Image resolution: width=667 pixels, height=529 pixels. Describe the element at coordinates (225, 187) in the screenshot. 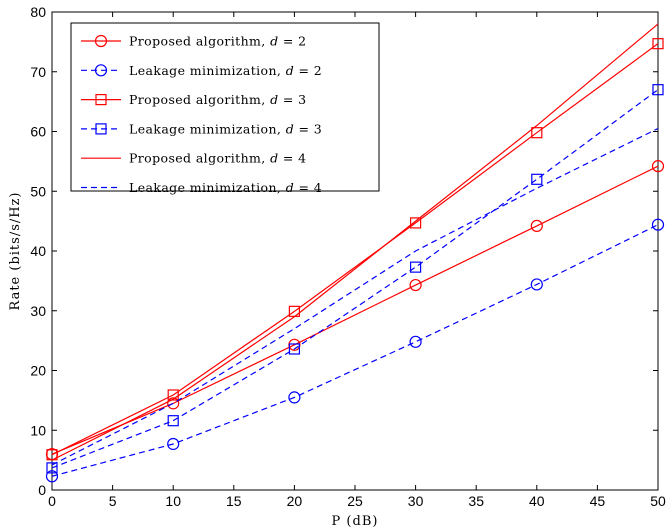

I see `legend-label: Leakage minimization, d = 4` at that location.